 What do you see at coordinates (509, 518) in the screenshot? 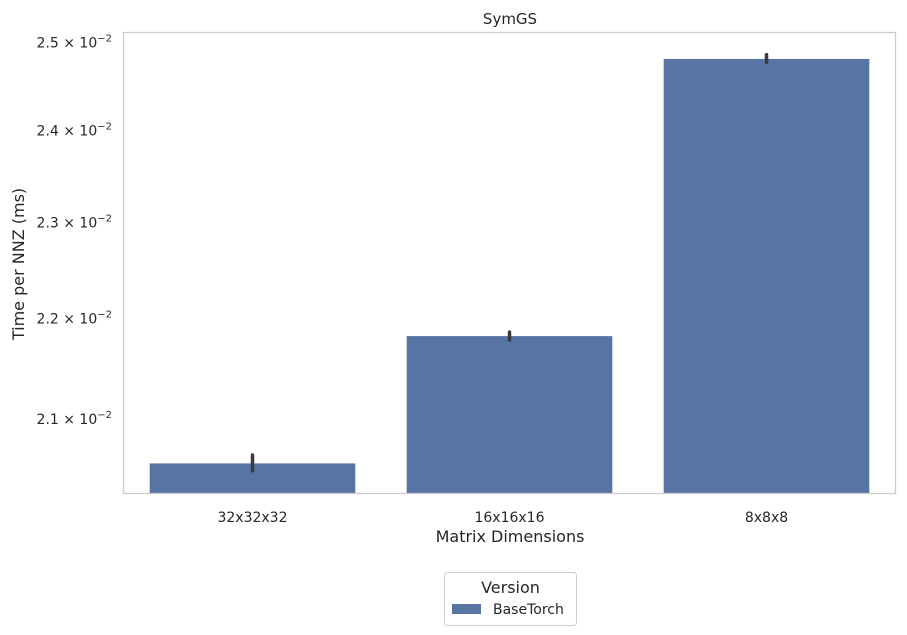
I see `x-tick-label-16x16x16: 16x16x16` at bounding box center [509, 518].